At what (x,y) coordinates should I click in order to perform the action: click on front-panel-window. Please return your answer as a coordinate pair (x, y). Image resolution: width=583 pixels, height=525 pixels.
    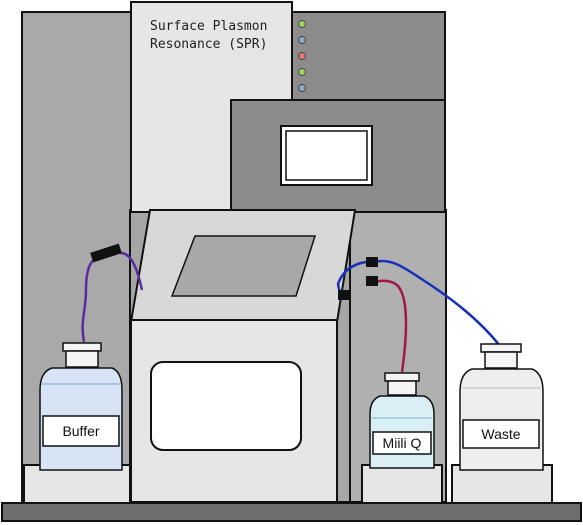
    Looking at the image, I should click on (226, 406).